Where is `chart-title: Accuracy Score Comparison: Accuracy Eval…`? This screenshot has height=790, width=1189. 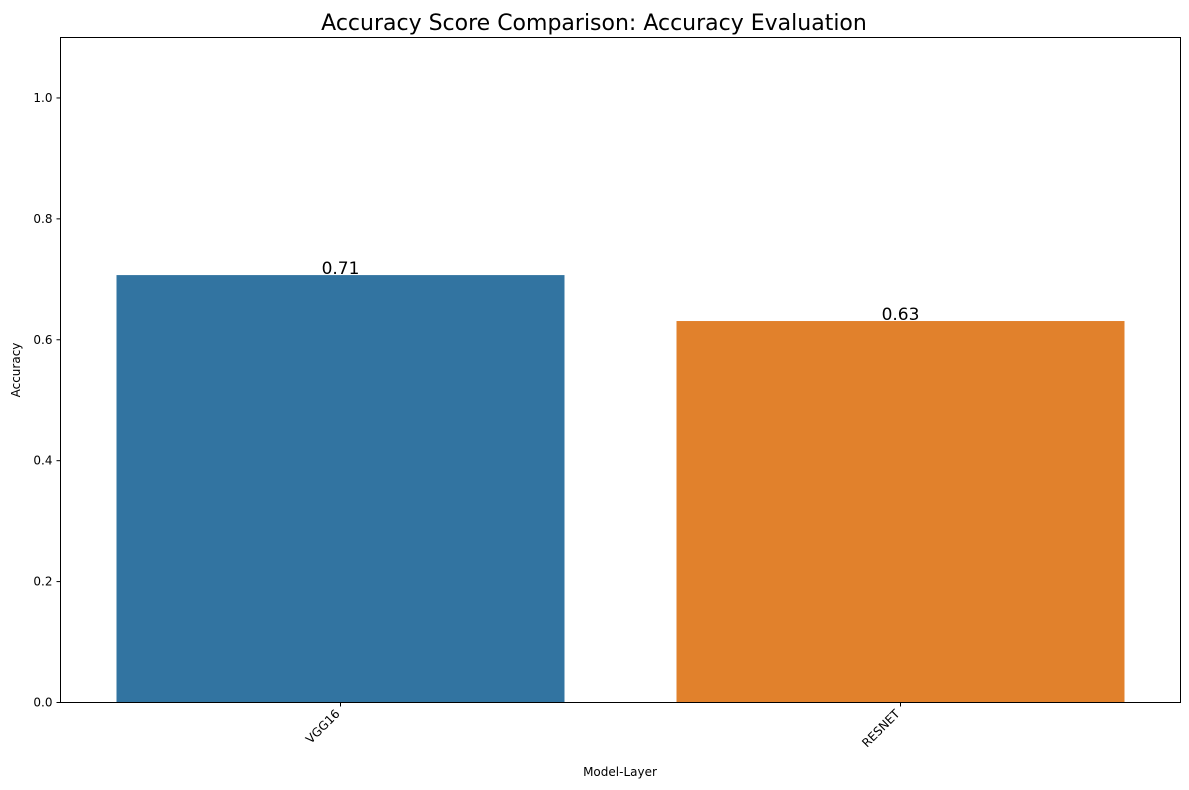 chart-title: Accuracy Score Comparison: Accuracy Eval… is located at coordinates (594, 23).